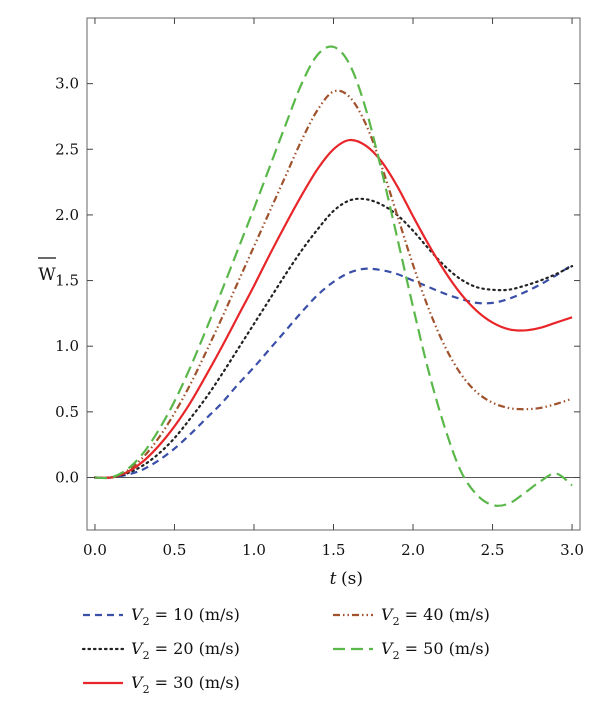 This screenshot has width=600, height=720. What do you see at coordinates (435, 650) in the screenshot?
I see `legend-label: V2 = 50 (m/s)` at bounding box center [435, 650].